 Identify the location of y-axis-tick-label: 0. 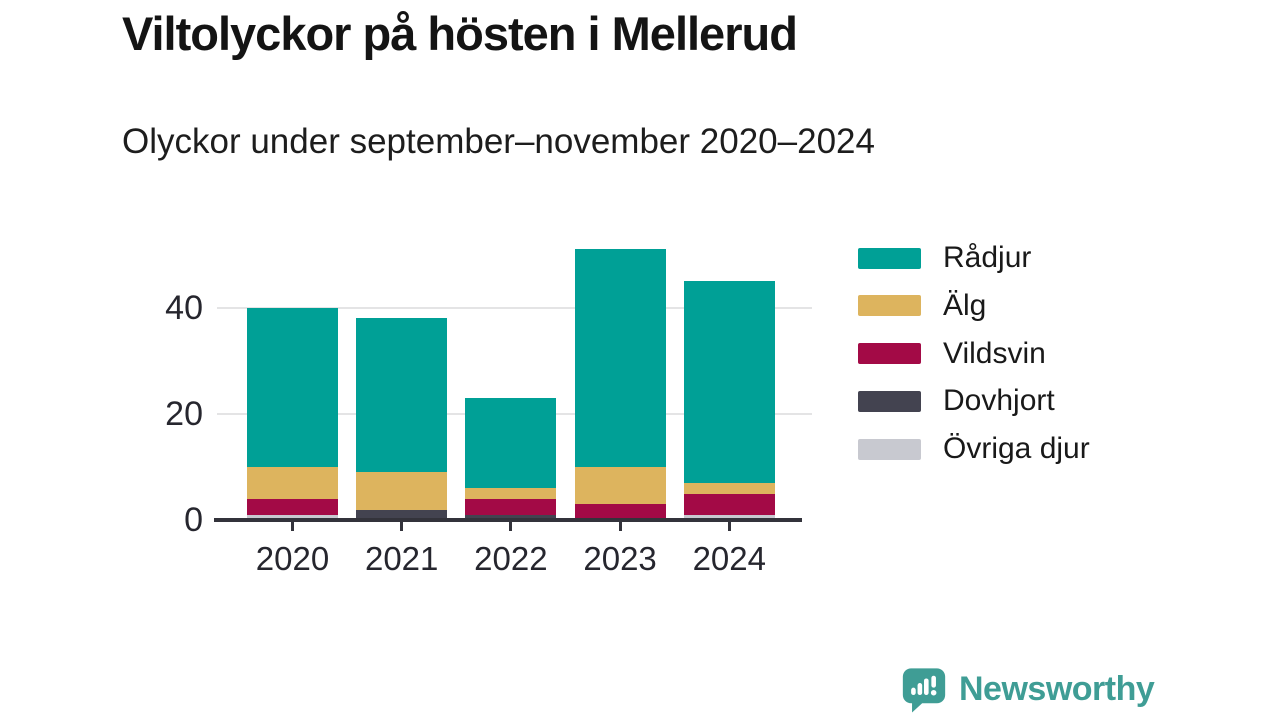
(193, 520).